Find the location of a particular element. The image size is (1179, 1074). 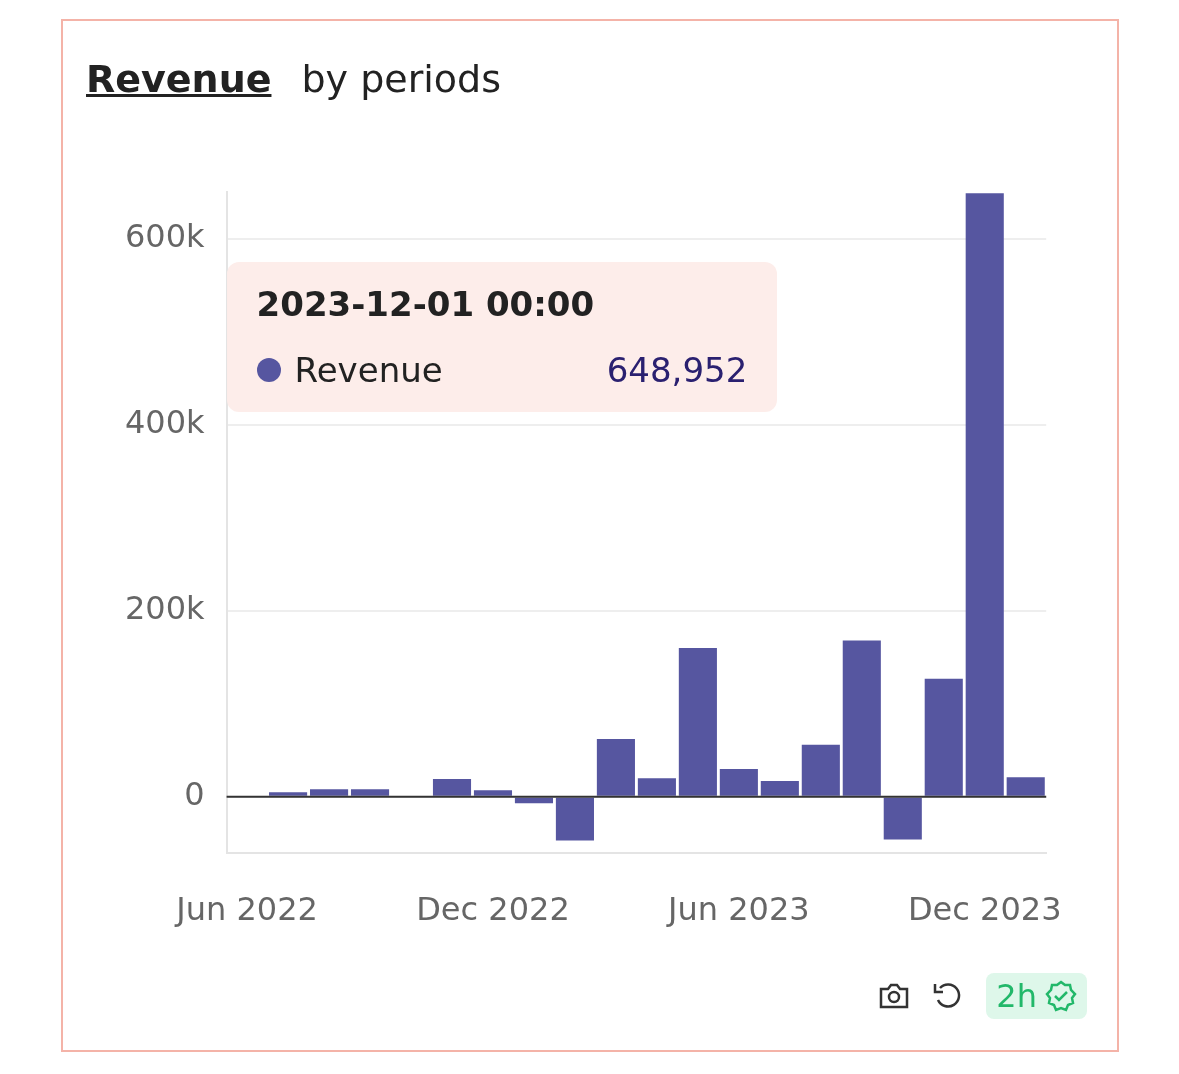

chart-title: Revenue is located at coordinates (179, 79).